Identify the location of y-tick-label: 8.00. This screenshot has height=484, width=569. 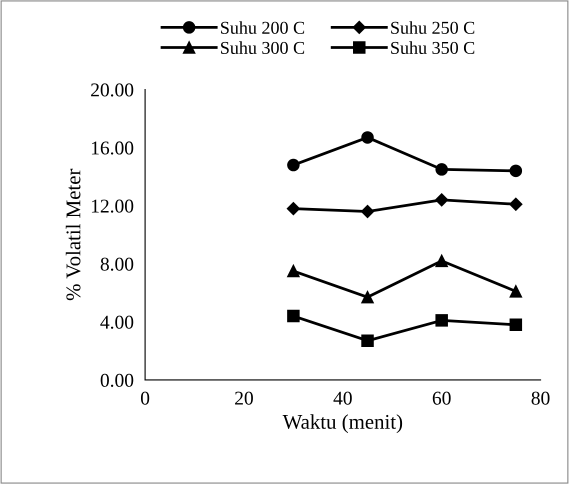
(117, 264).